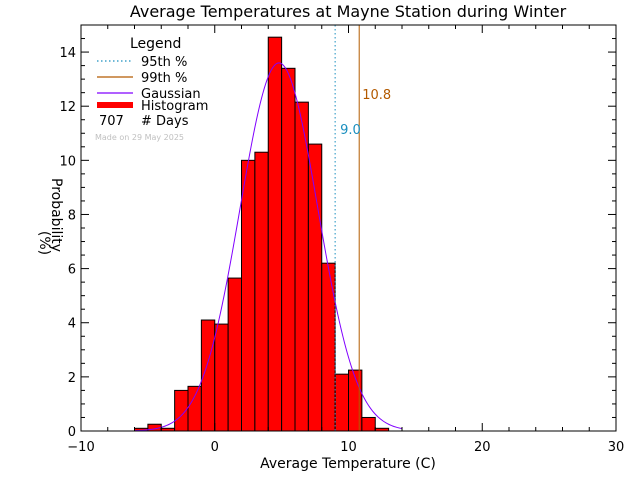 The height and width of the screenshot is (480, 640). I want to click on y-tick-label: 6, so click(72, 270).